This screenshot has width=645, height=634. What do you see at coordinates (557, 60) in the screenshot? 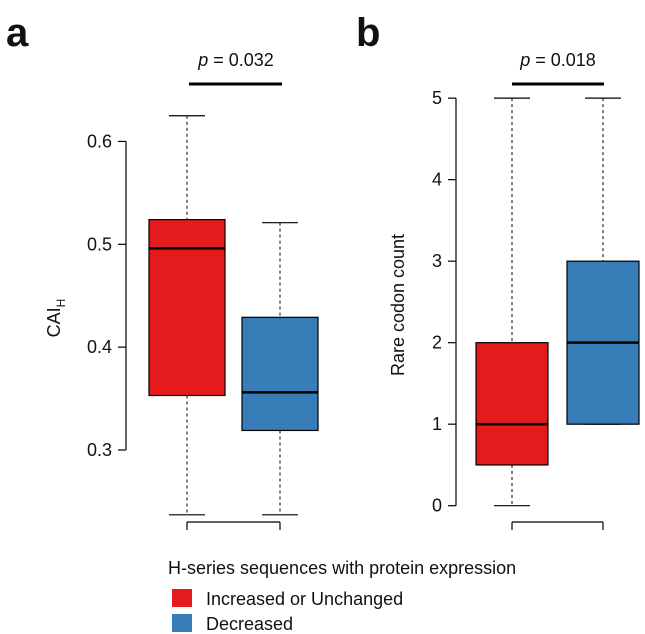
I see `panel-b-pvalue: p = 0.018` at bounding box center [557, 60].